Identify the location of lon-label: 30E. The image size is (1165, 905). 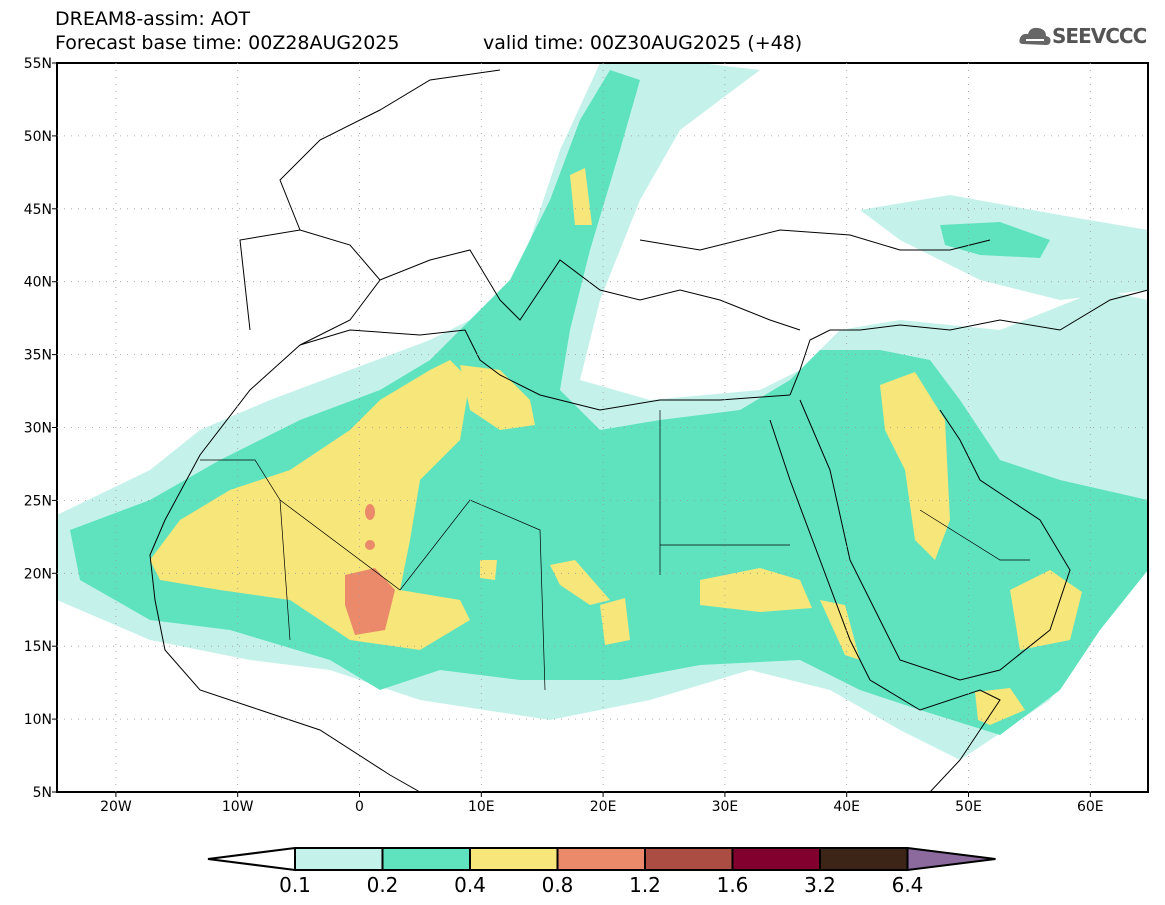
(725, 807).